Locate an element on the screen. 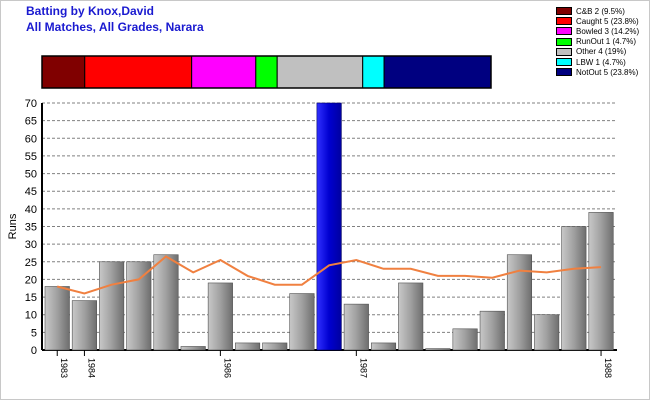 Image resolution: width=650 pixels, height=400 pixels. y-tick-label: 15 is located at coordinates (31, 298).